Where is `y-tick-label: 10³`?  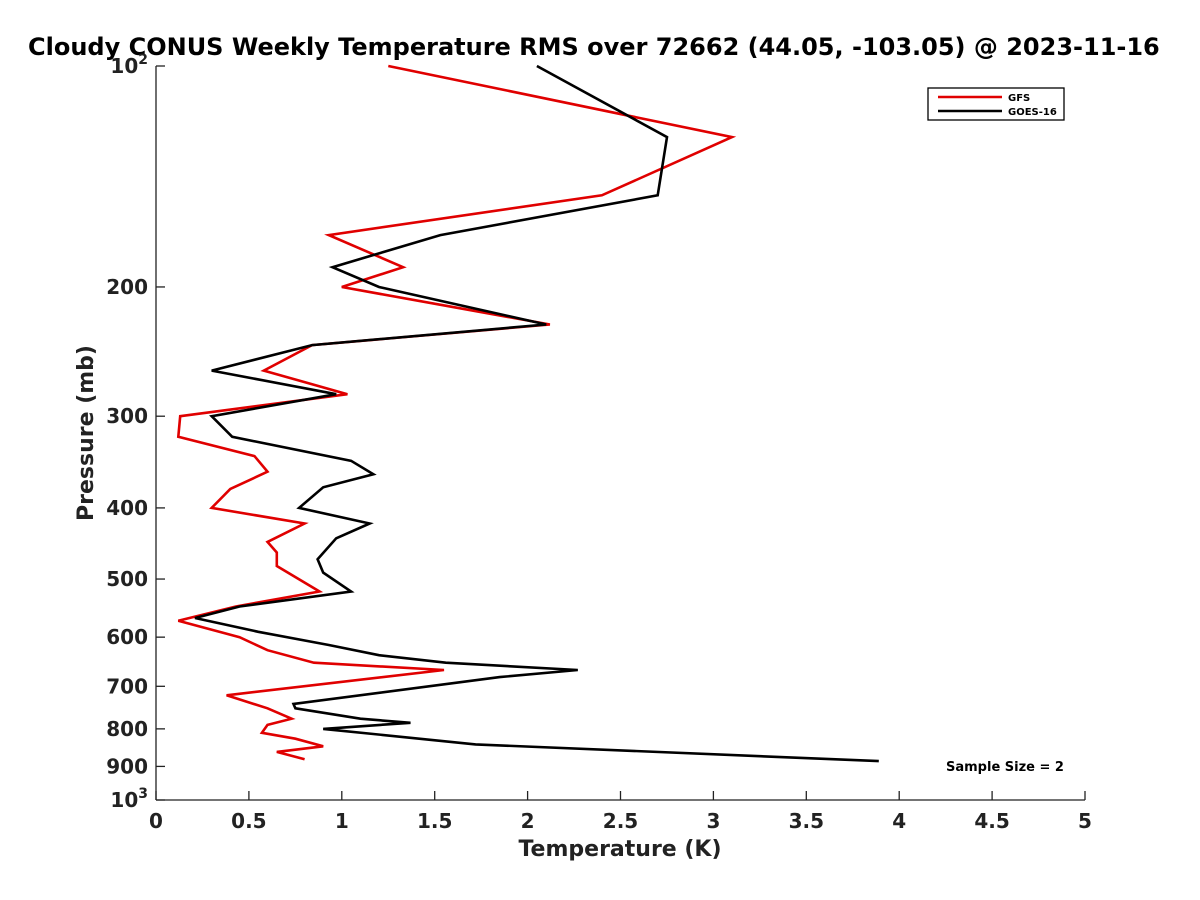 y-tick-label: 10³ is located at coordinates (129, 799).